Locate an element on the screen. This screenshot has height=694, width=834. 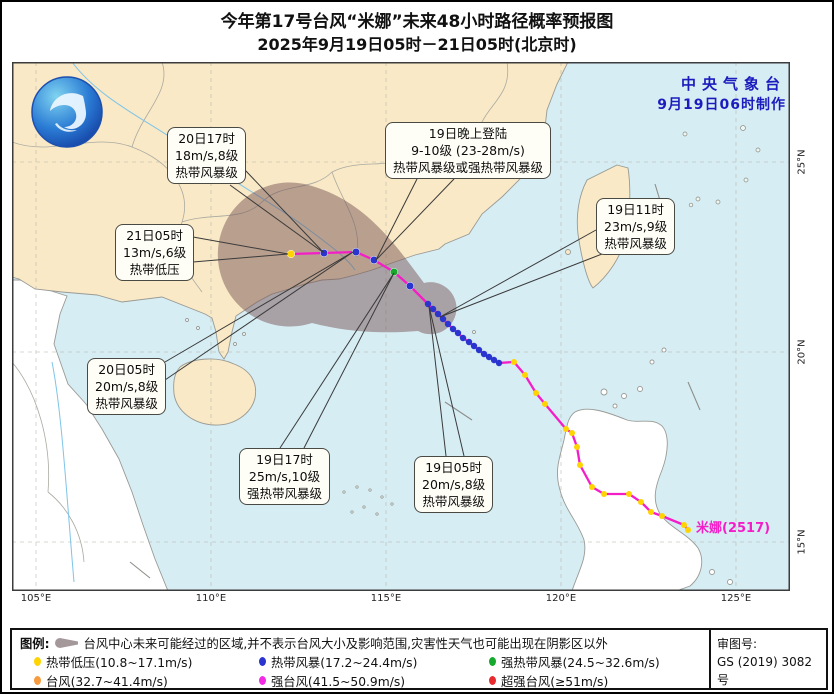
page-subtitle: 2025年9月19日05时－21日05时(北京时) is located at coordinates (417, 44).